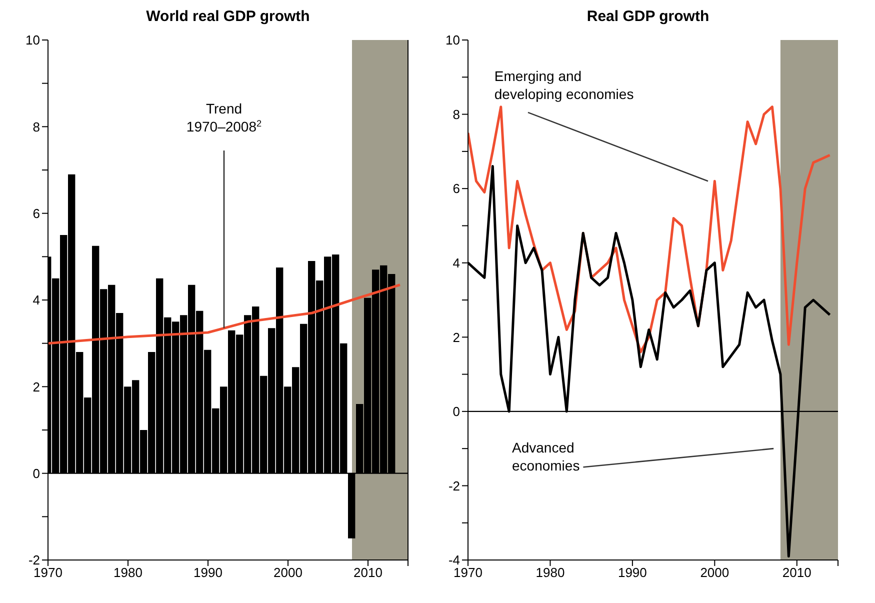 The width and height of the screenshot is (875, 603). Describe the element at coordinates (228, 17) in the screenshot. I see `chart-title: World real GDP growth` at that location.